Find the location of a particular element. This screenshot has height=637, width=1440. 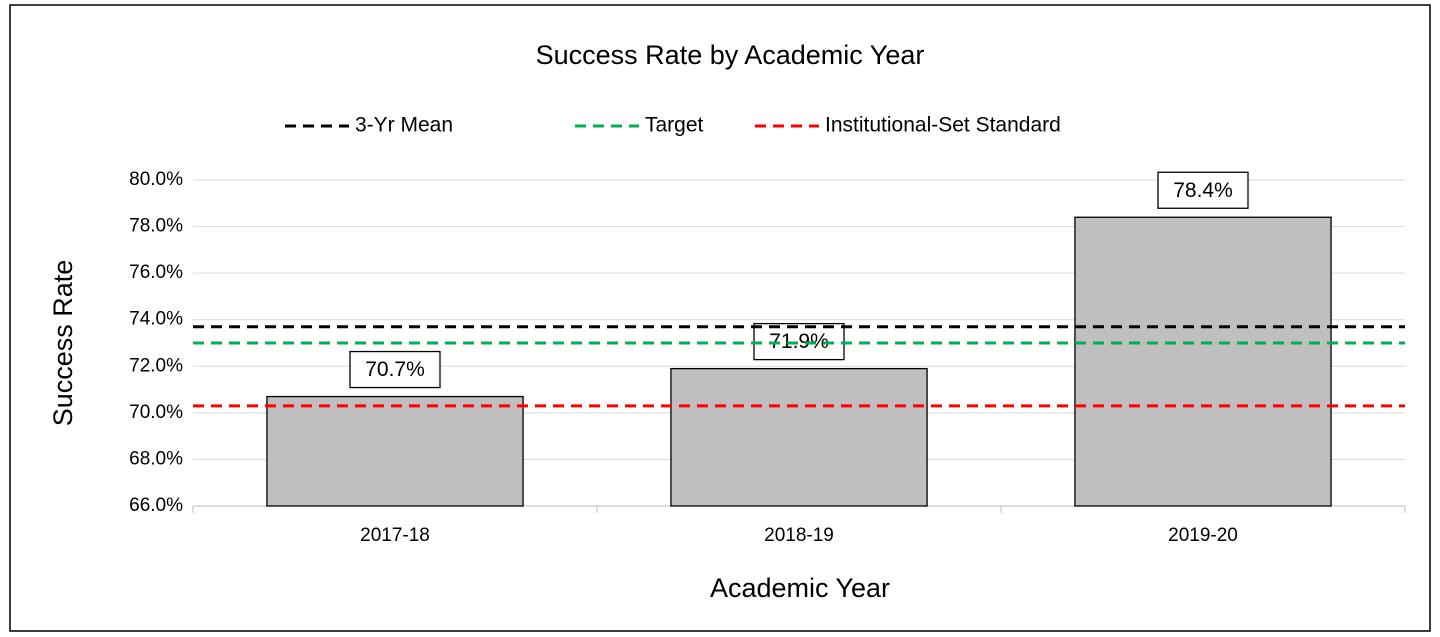

y-tick-label: 76.0% is located at coordinates (156, 272).